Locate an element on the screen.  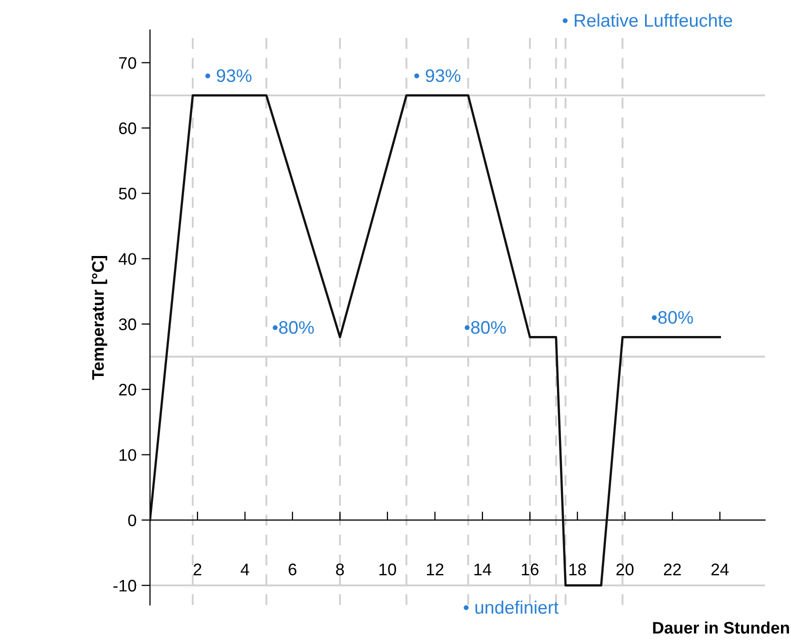
x-tick-label: 18 is located at coordinates (577, 570).